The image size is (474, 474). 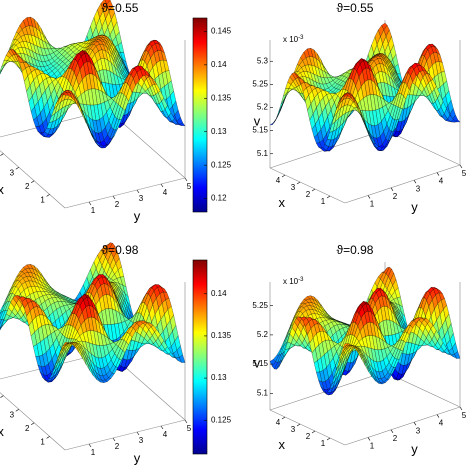 I want to click on chart-title: ϑ=0.55, so click(x=120, y=8).